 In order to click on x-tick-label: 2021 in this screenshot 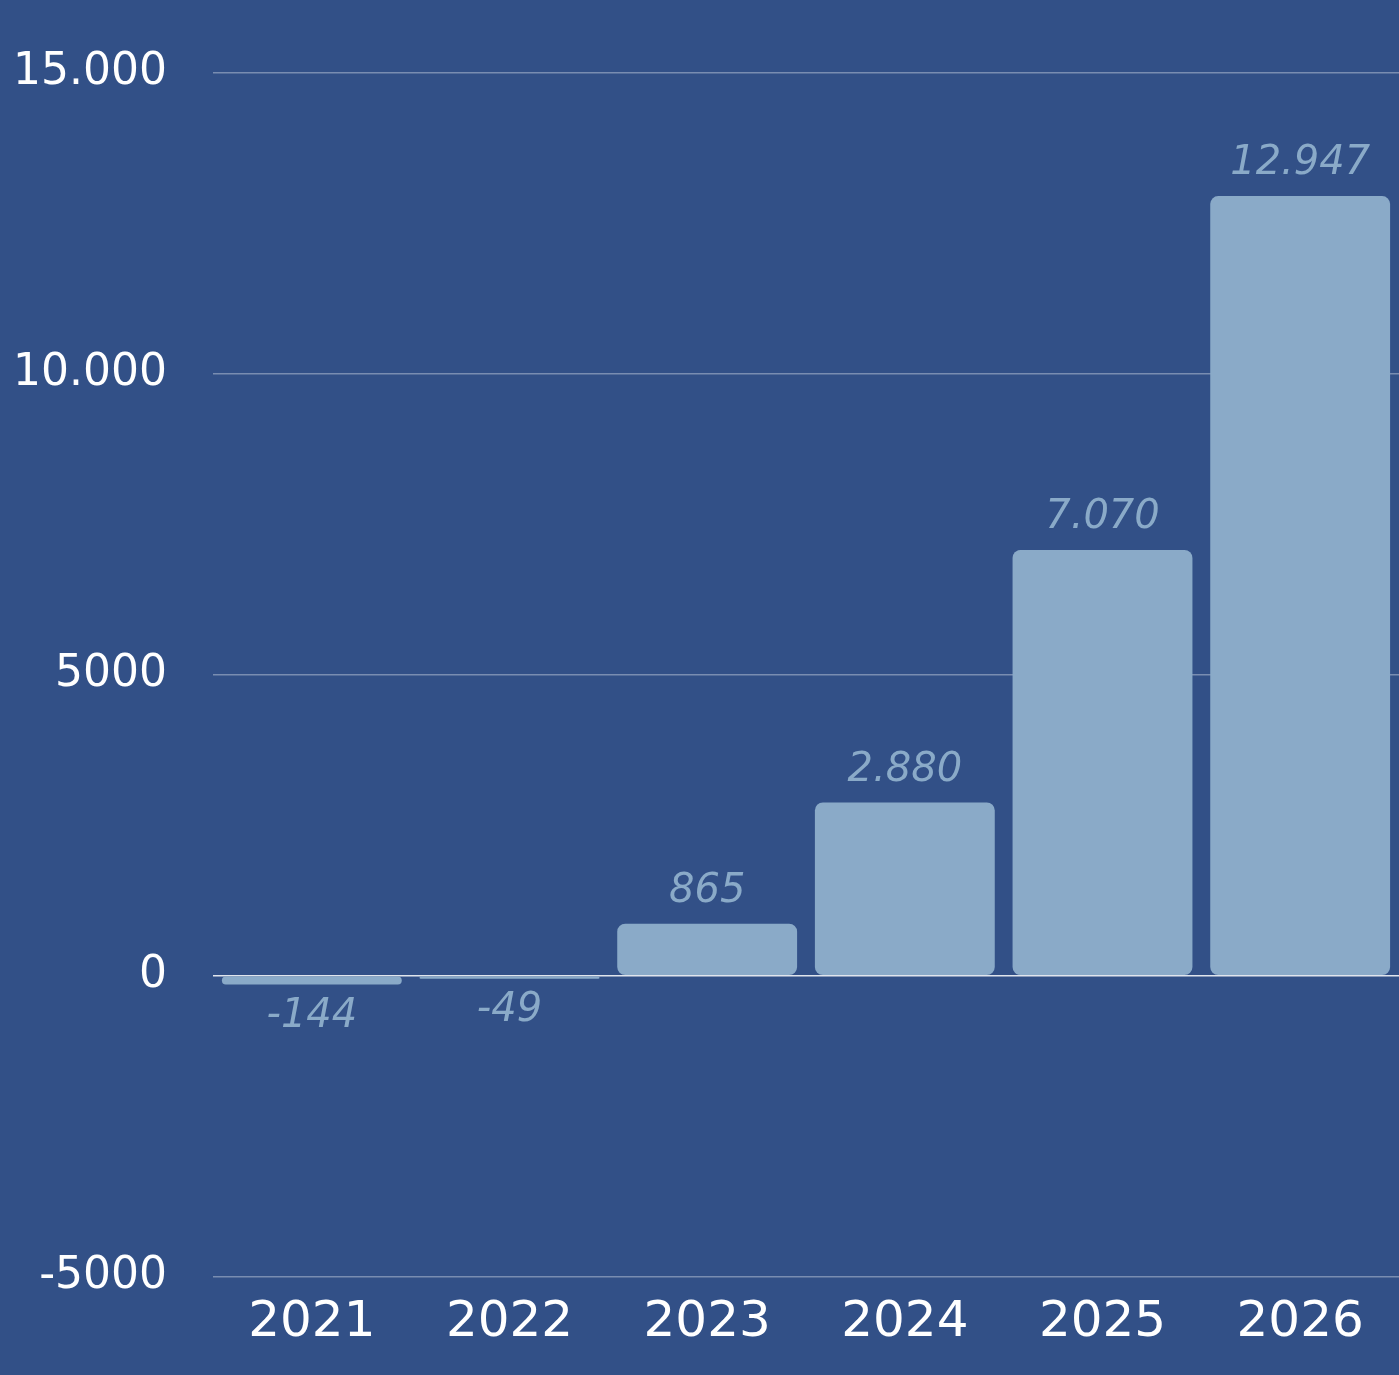, I will do `click(312, 1318)`.